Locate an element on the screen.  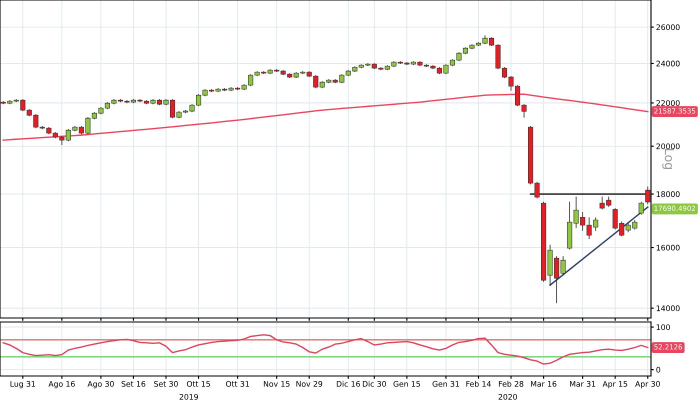
candlestick is located at coordinates (641, 208).